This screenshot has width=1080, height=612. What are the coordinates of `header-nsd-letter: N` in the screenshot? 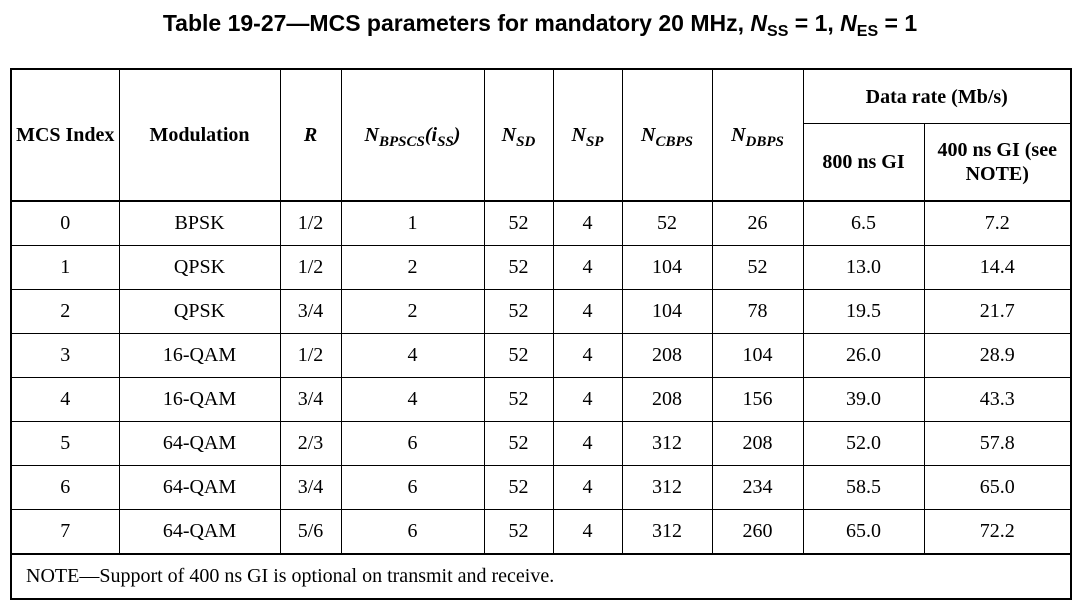 It's located at (509, 135).